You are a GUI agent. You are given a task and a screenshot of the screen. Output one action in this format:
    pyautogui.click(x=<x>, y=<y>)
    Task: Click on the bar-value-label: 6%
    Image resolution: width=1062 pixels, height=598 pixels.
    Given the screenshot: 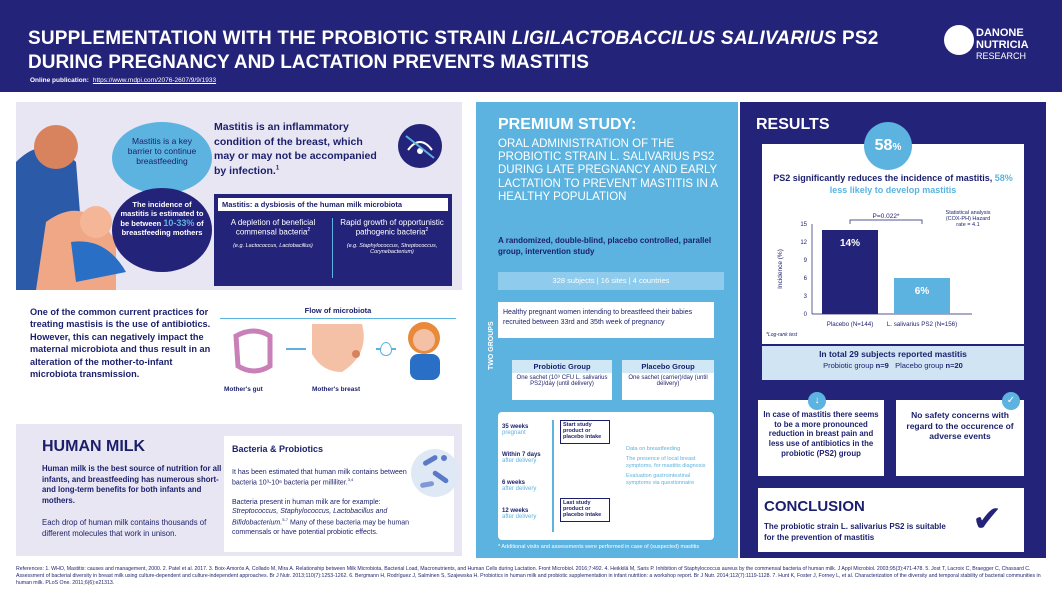 What is the action you would take?
    pyautogui.click(x=922, y=291)
    